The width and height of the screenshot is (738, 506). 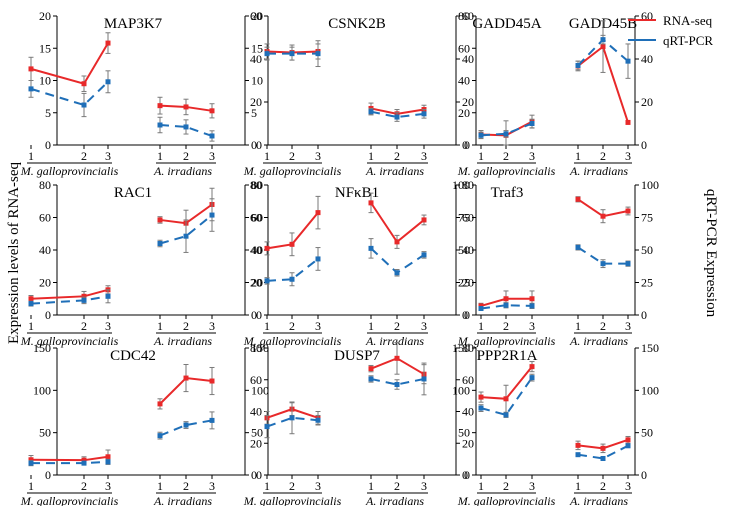 What do you see at coordinates (45, 48) in the screenshot?
I see `left-tick-label: 15` at bounding box center [45, 48].